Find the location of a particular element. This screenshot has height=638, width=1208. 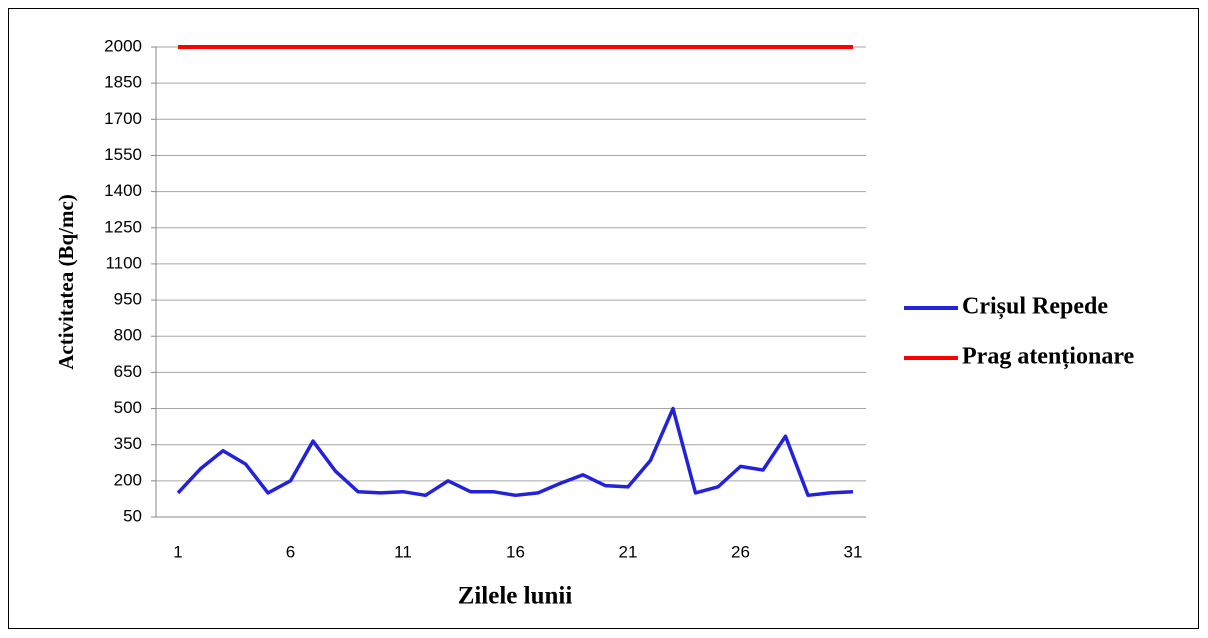

y-tick-label: 350 is located at coordinates (128, 443).